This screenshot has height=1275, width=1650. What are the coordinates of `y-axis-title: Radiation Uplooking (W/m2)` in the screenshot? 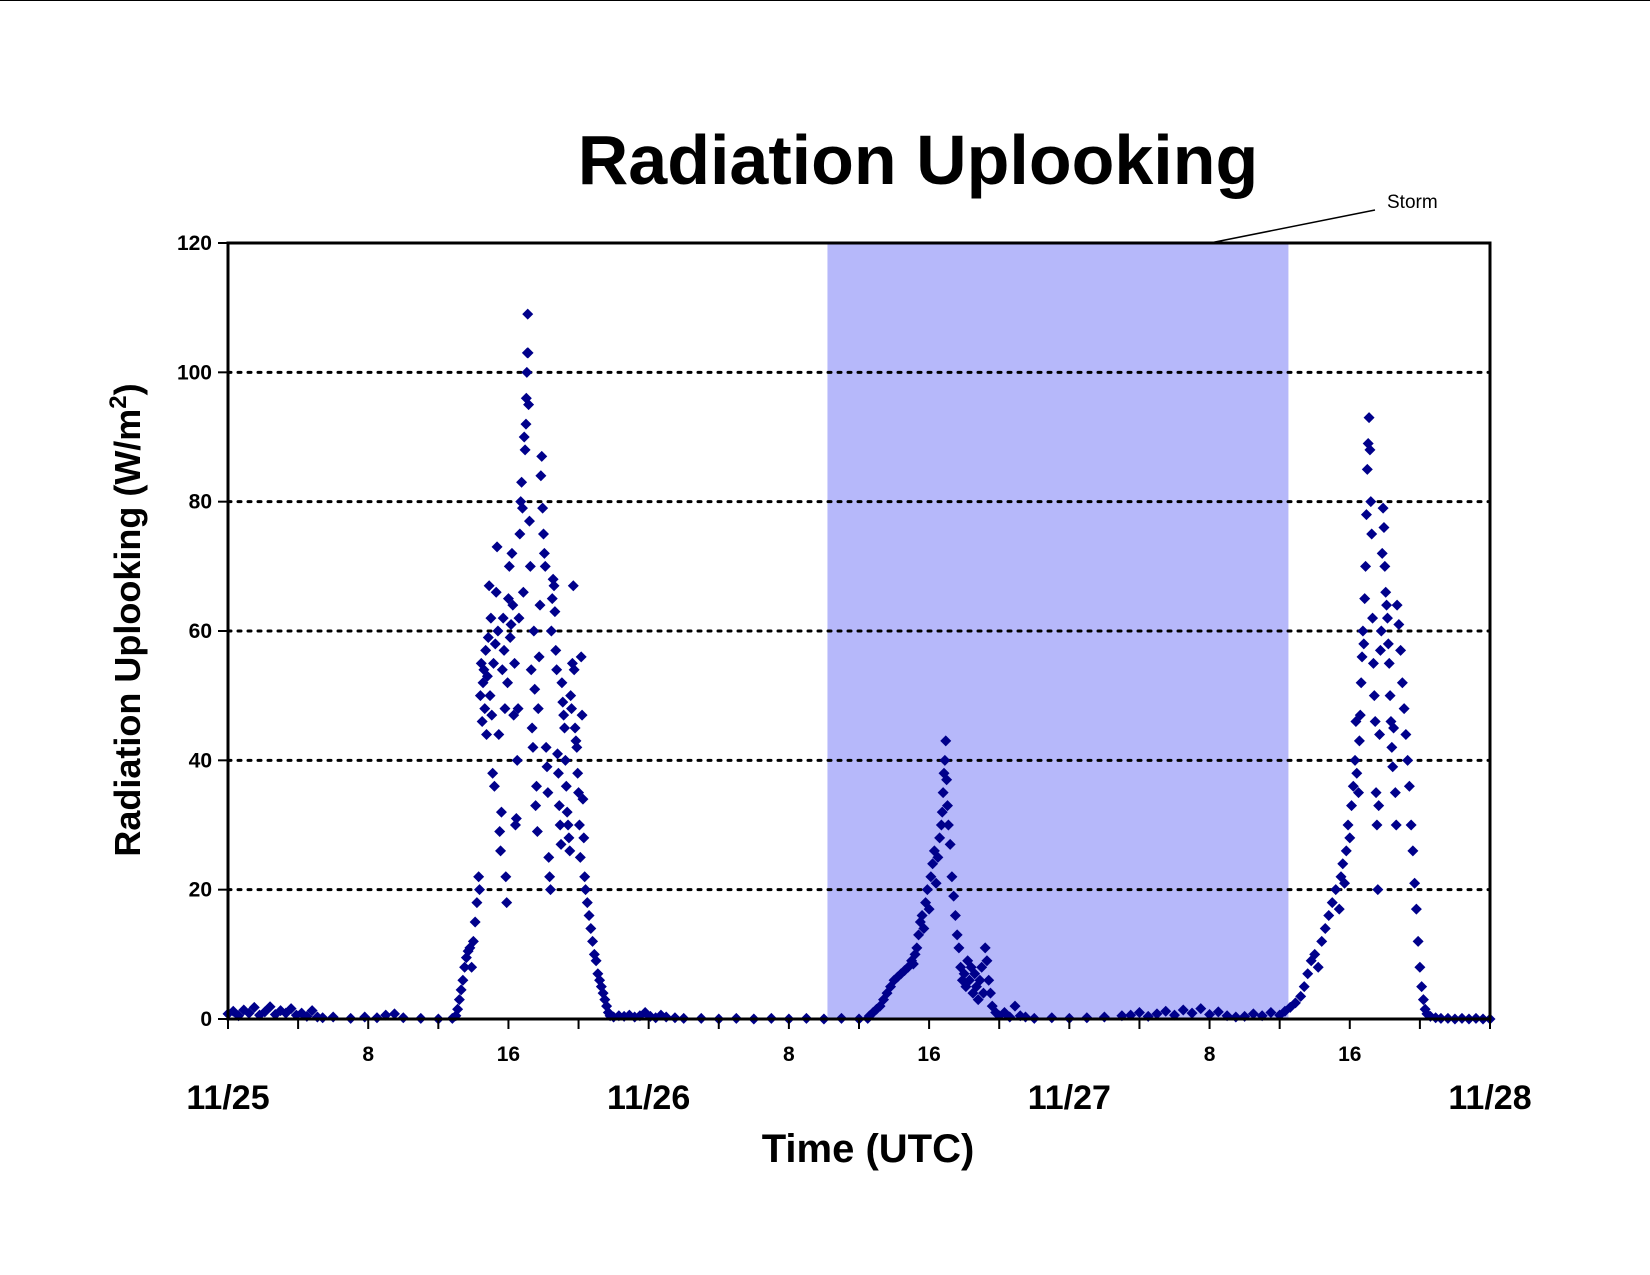 It's located at (126, 619).